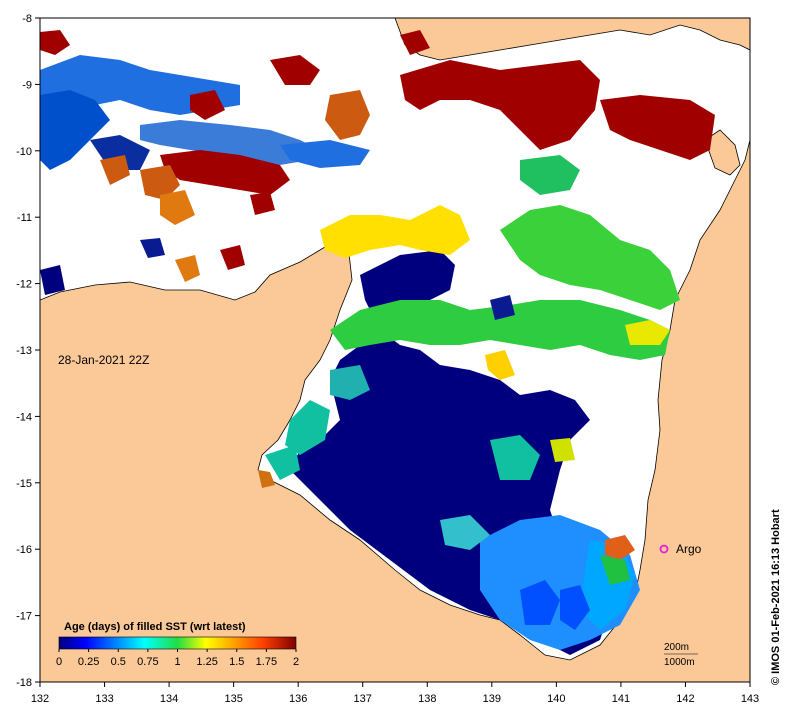  What do you see at coordinates (40, 699) in the screenshot?
I see `x-tick-label: 132` at bounding box center [40, 699].